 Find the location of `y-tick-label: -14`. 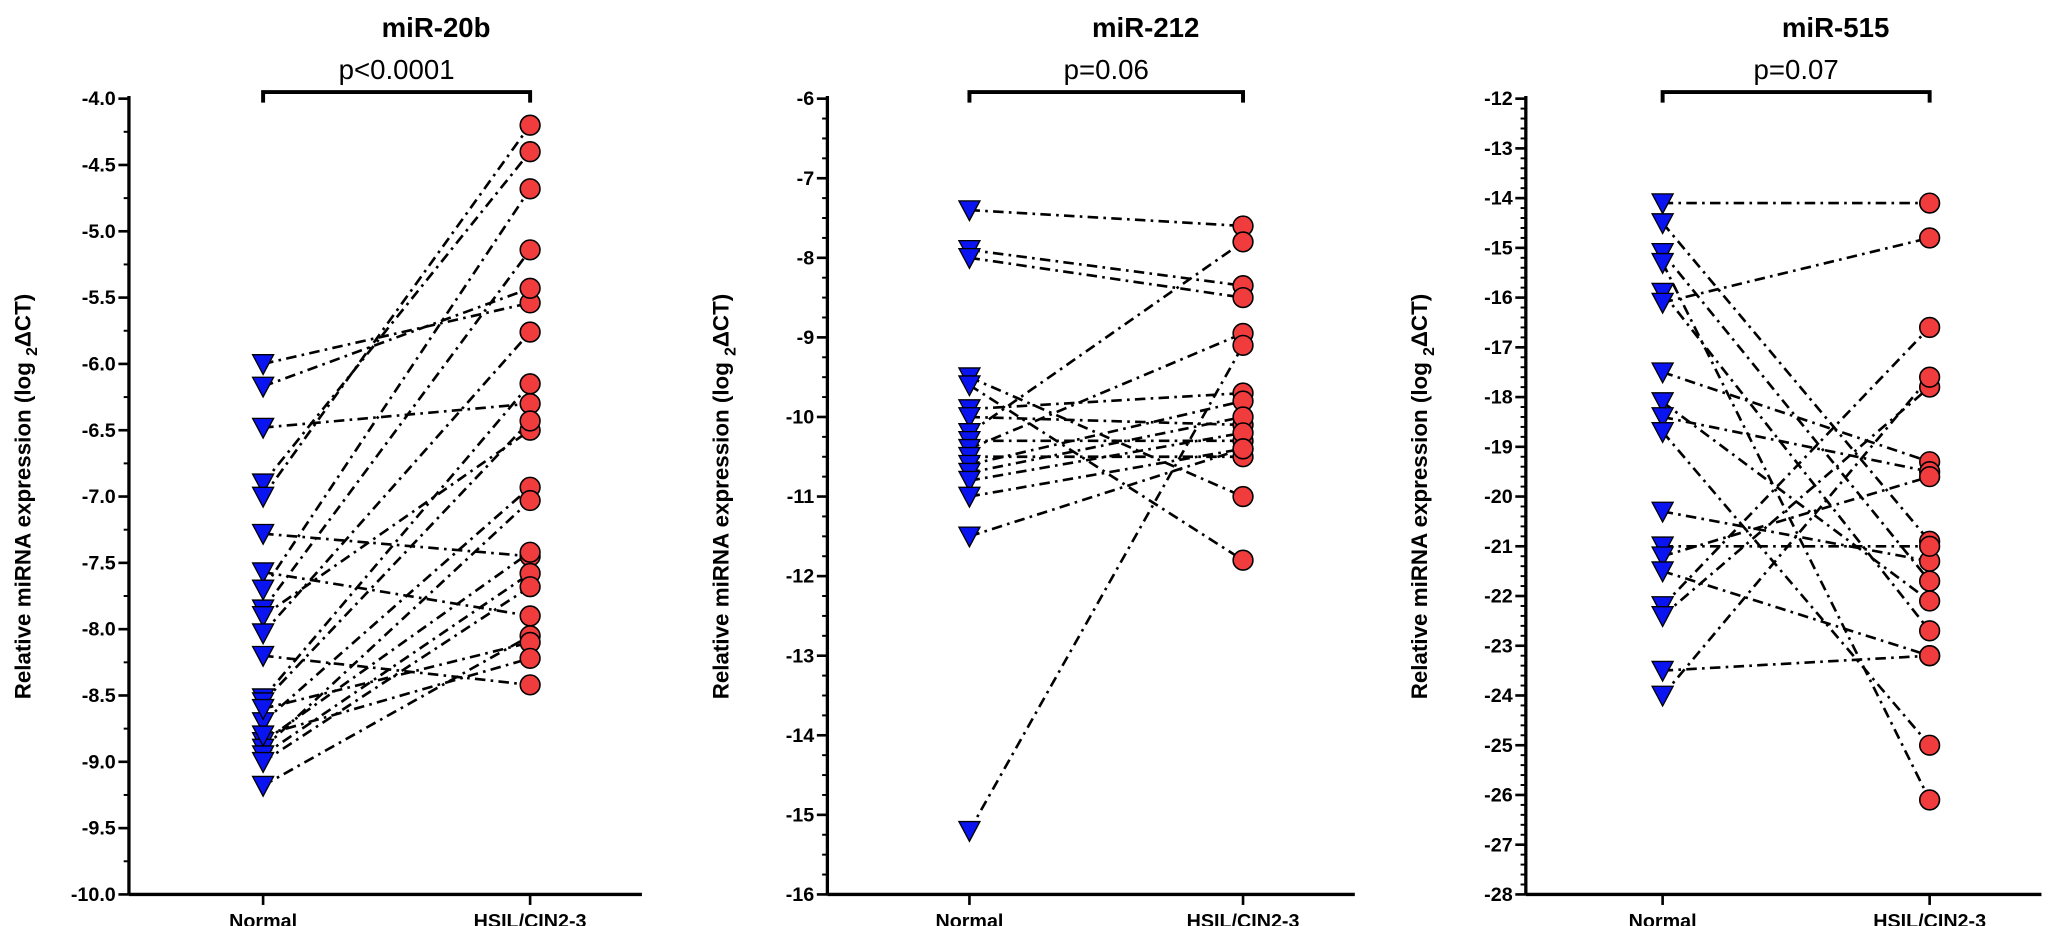

y-tick-label: -14 is located at coordinates (800, 736).